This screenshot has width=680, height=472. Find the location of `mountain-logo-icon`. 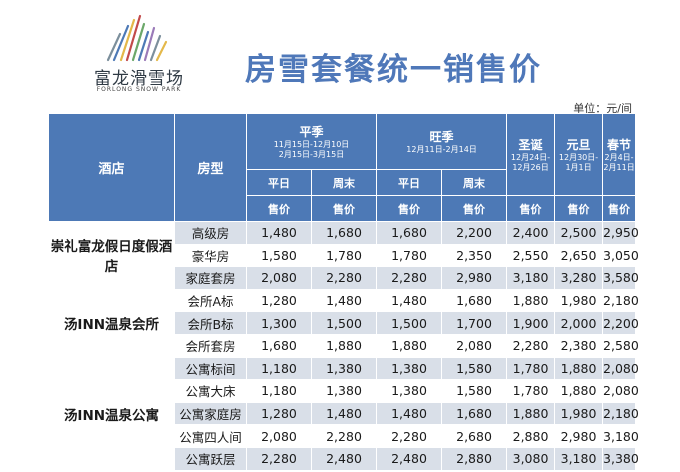

mountain-logo-icon is located at coordinates (137, 38).